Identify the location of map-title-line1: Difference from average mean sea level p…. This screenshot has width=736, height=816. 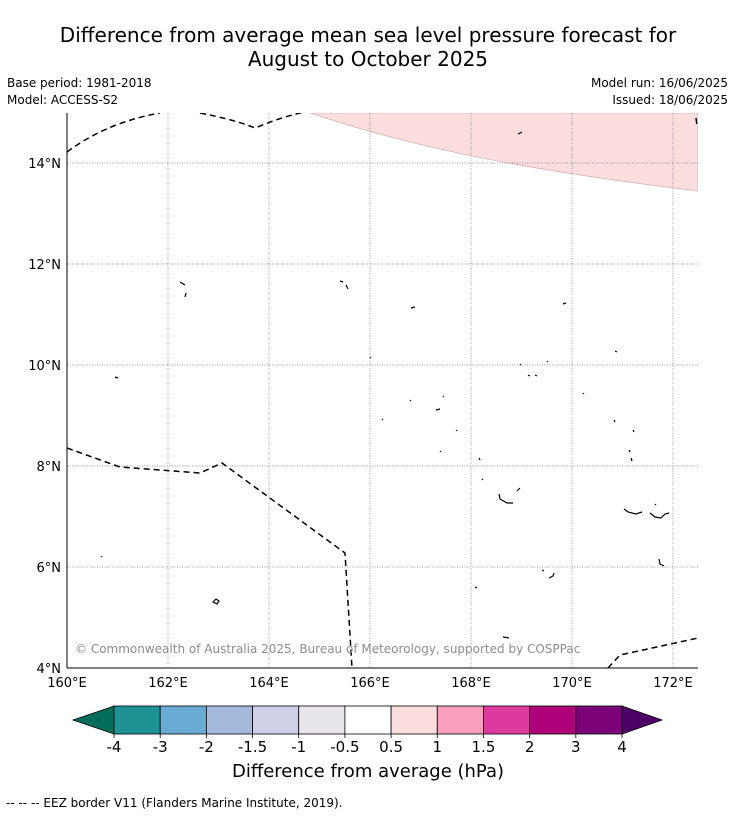
(368, 35).